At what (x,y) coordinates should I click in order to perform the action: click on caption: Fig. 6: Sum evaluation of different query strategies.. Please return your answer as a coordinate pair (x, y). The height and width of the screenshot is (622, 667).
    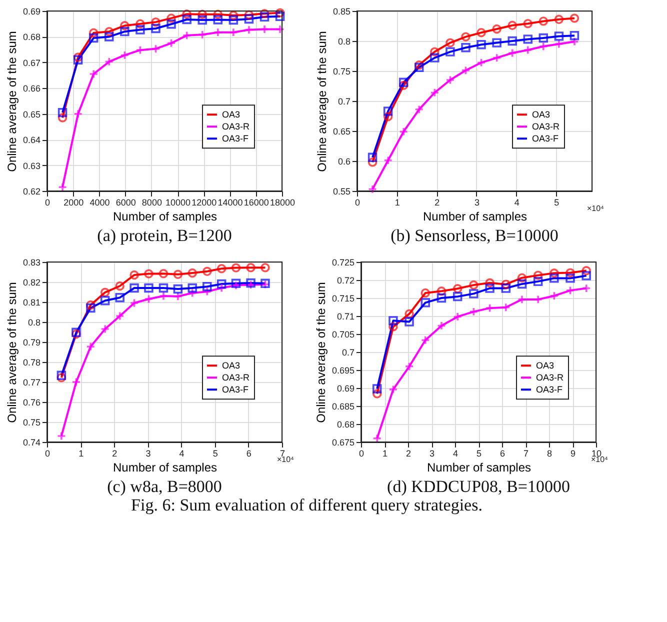
    Looking at the image, I should click on (306, 505).